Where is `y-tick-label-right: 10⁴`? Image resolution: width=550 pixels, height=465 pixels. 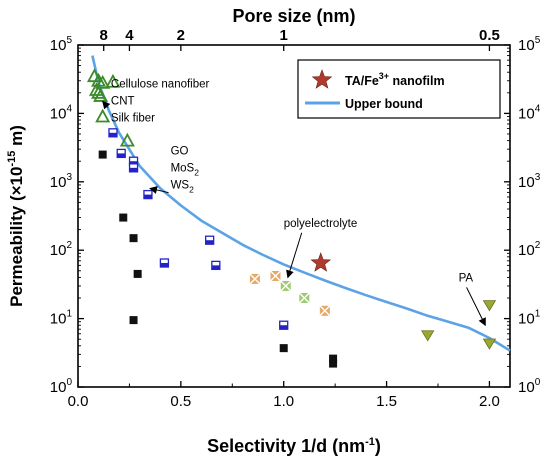
y-tick-label-right: 10⁴ is located at coordinates (529, 112).